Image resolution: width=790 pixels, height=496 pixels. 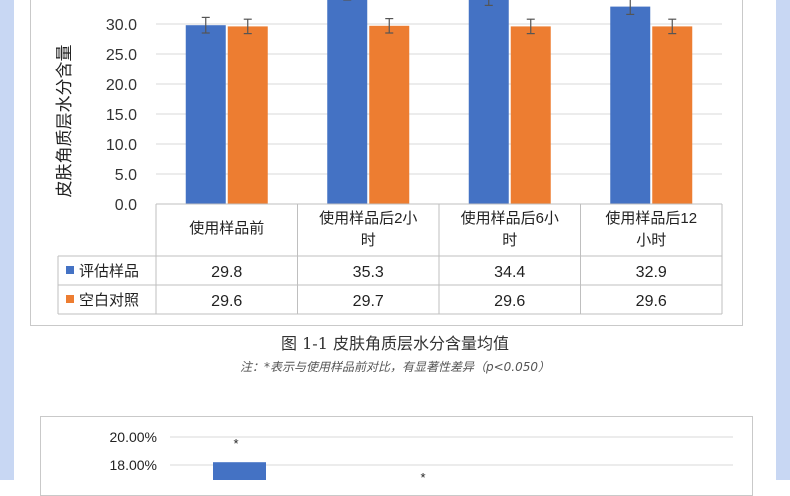 What do you see at coordinates (65, 121) in the screenshot?
I see `y-axis-label: 皮肤角质层水分含量` at bounding box center [65, 121].